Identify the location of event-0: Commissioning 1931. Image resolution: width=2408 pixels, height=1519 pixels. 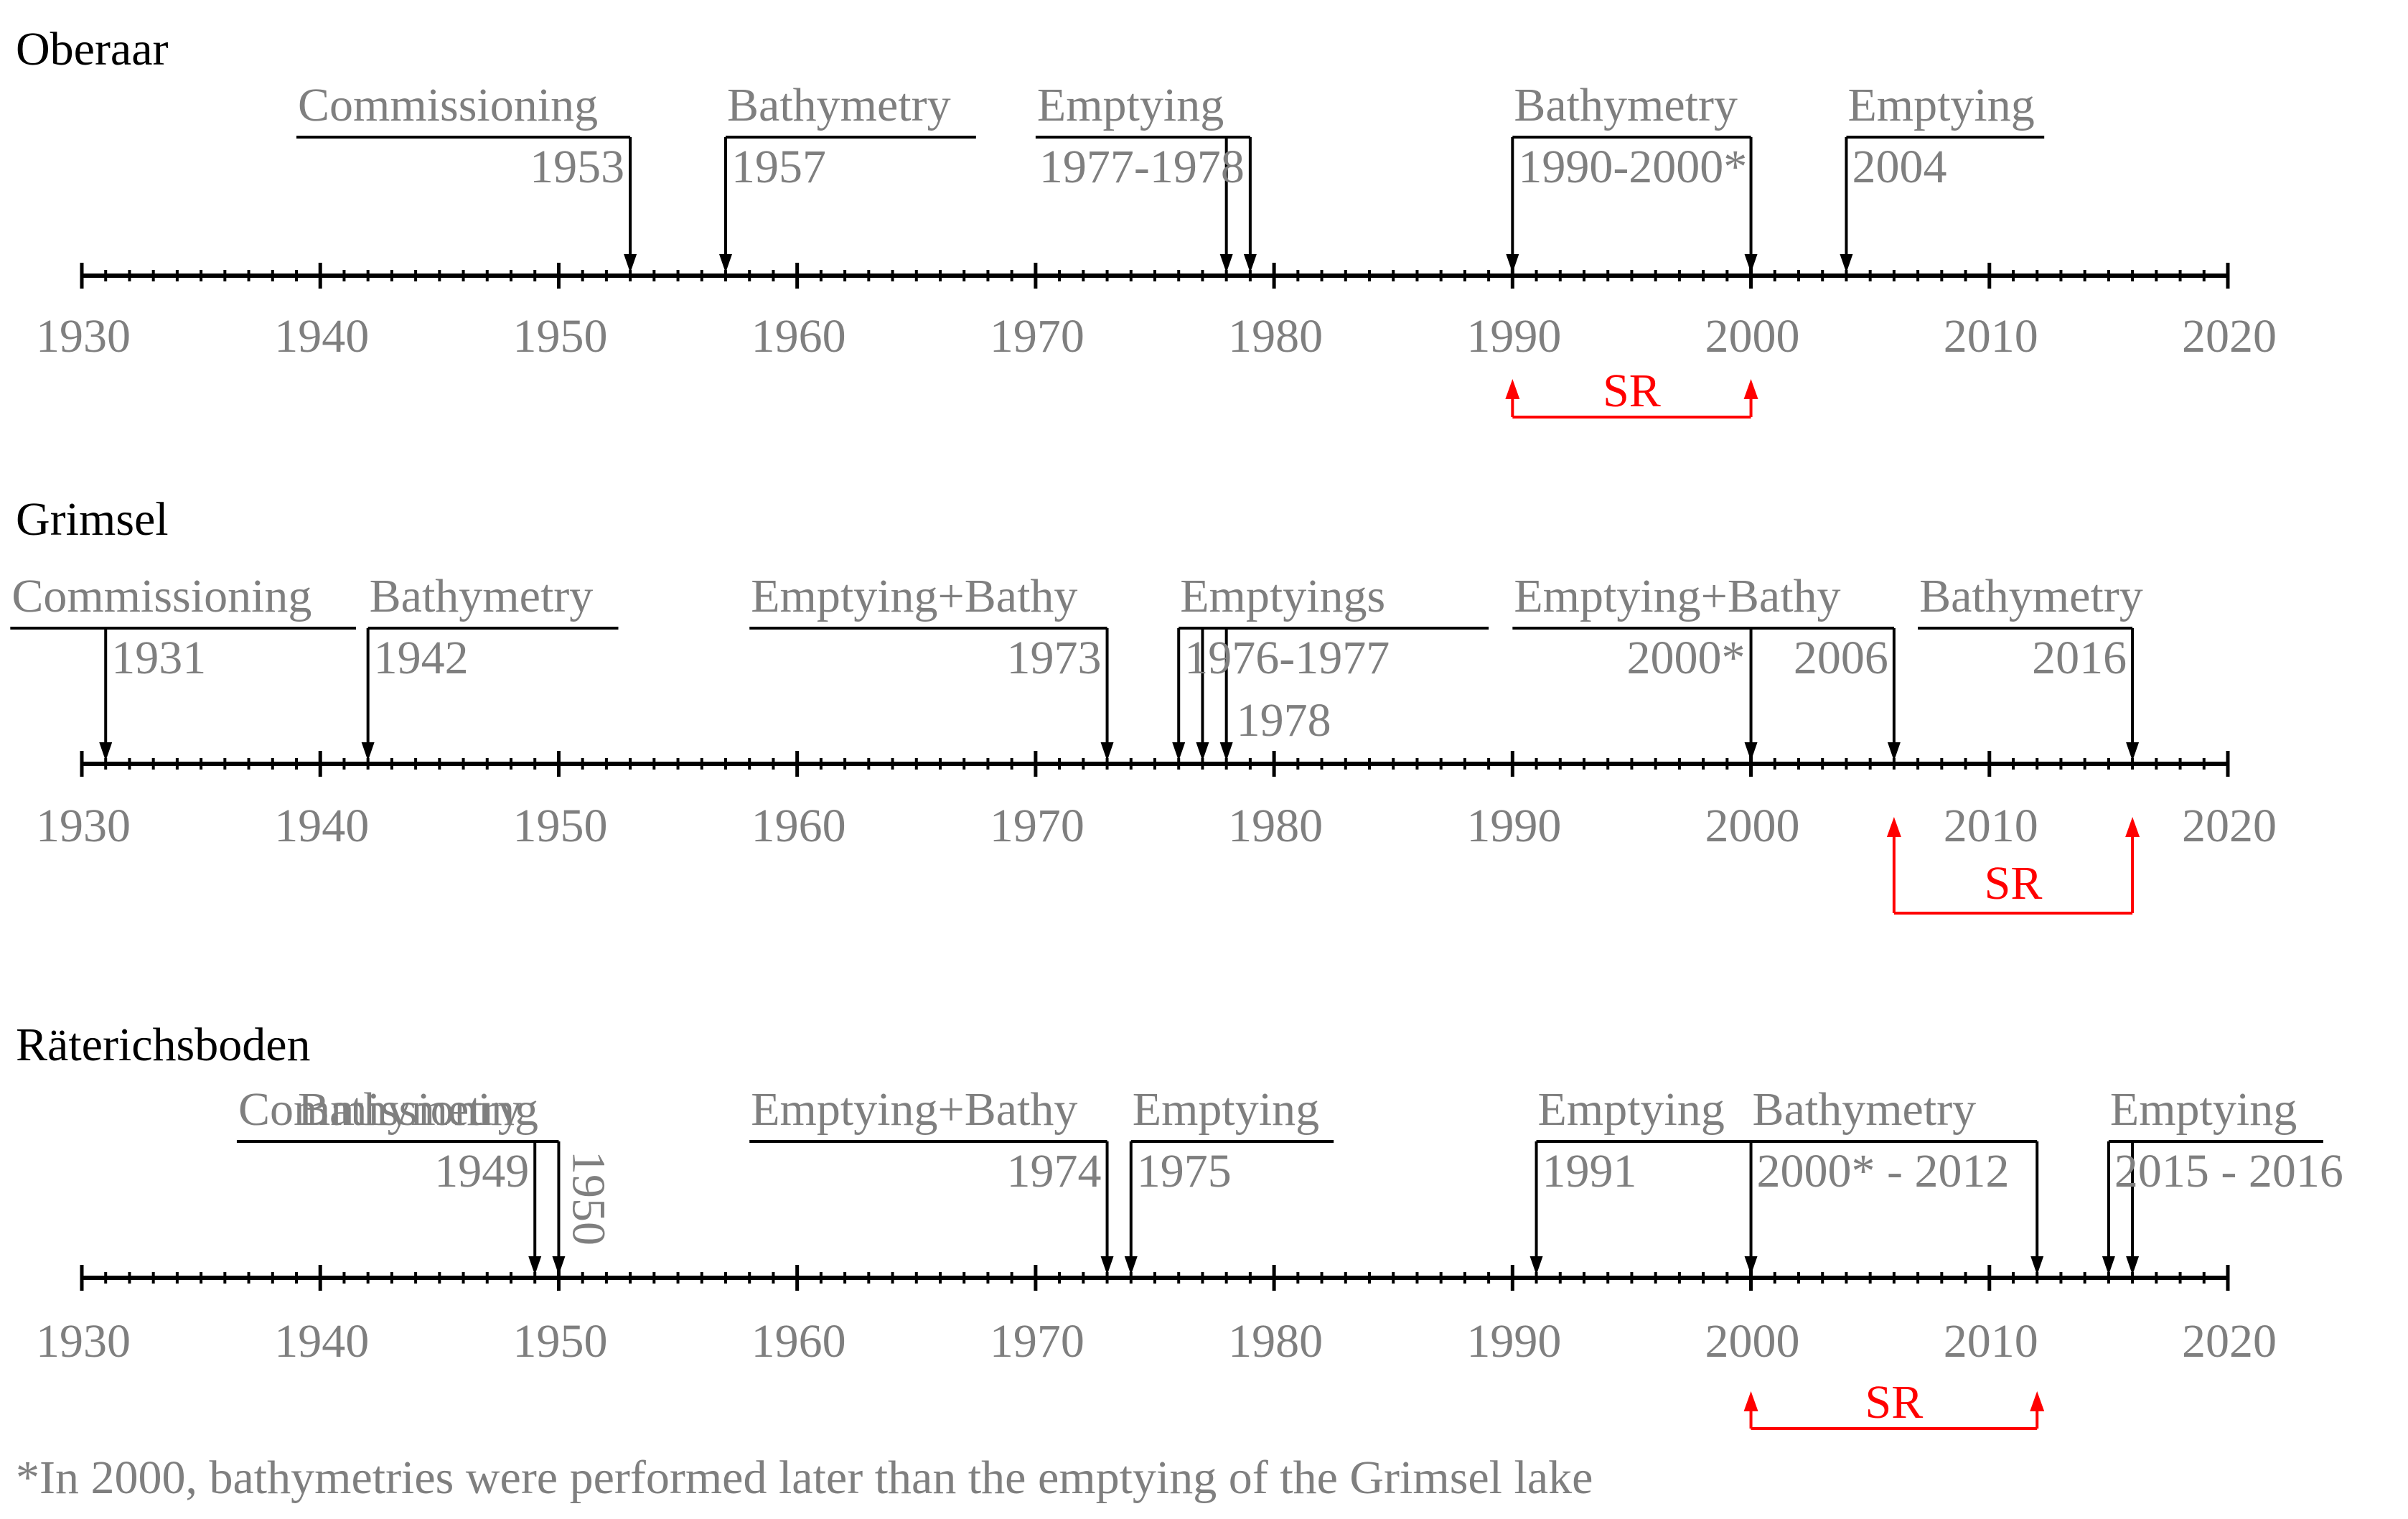
(184, 665).